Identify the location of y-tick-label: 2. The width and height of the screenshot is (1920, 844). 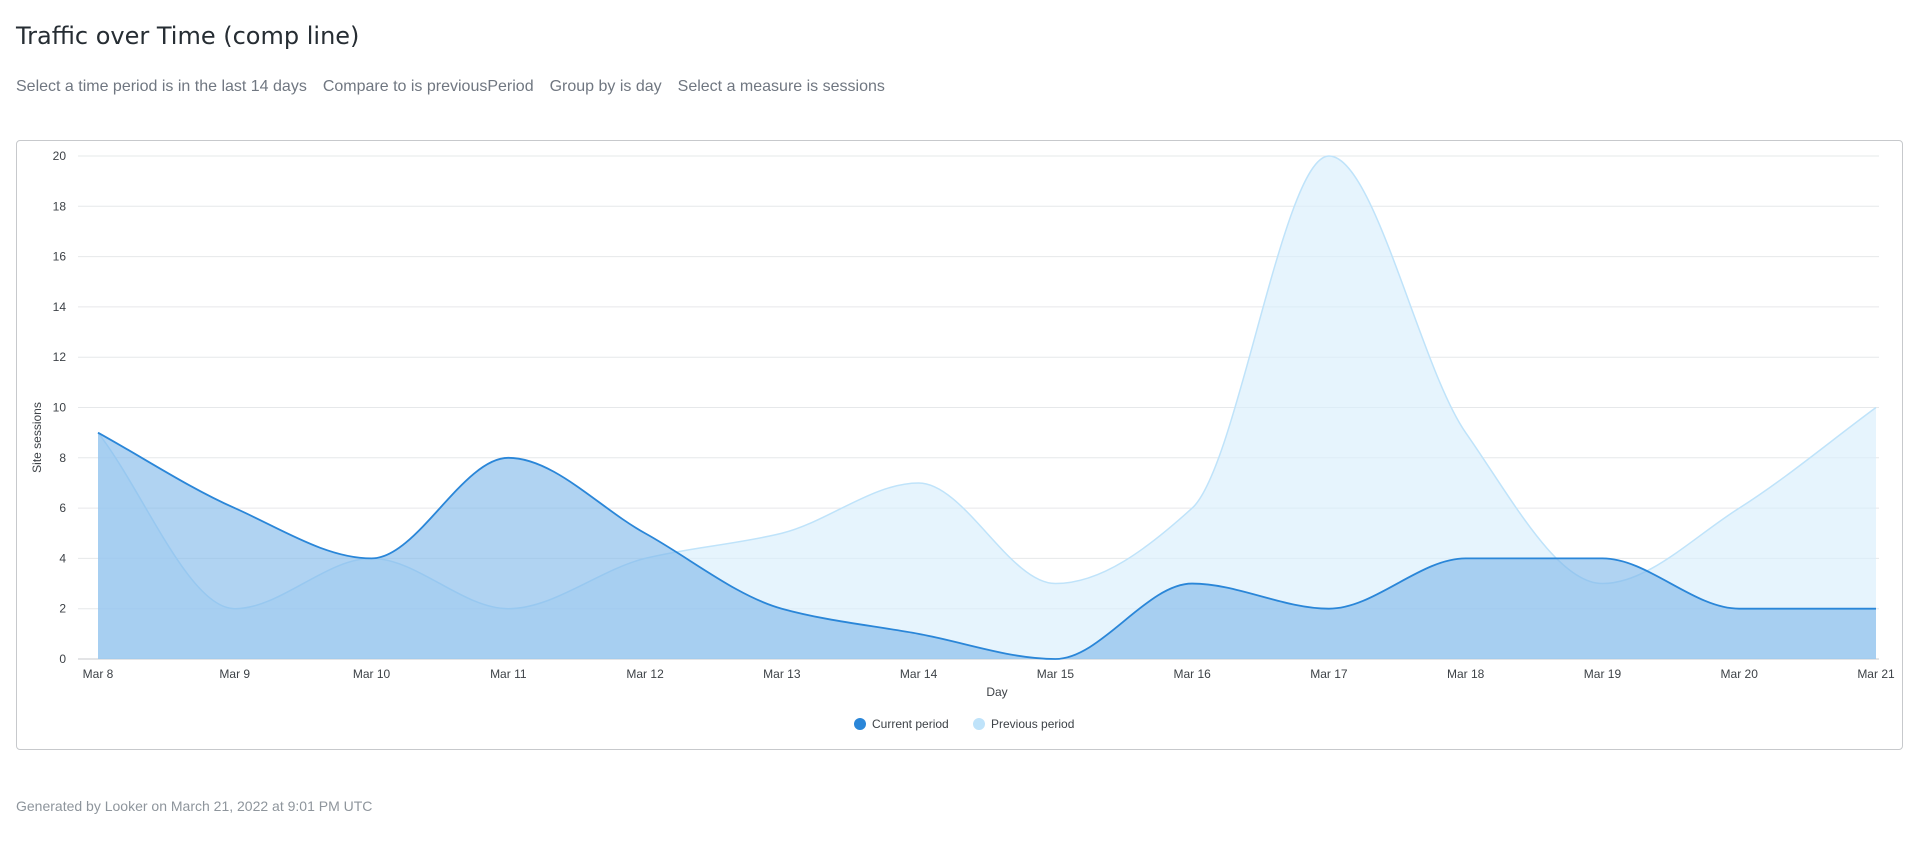
(62, 609).